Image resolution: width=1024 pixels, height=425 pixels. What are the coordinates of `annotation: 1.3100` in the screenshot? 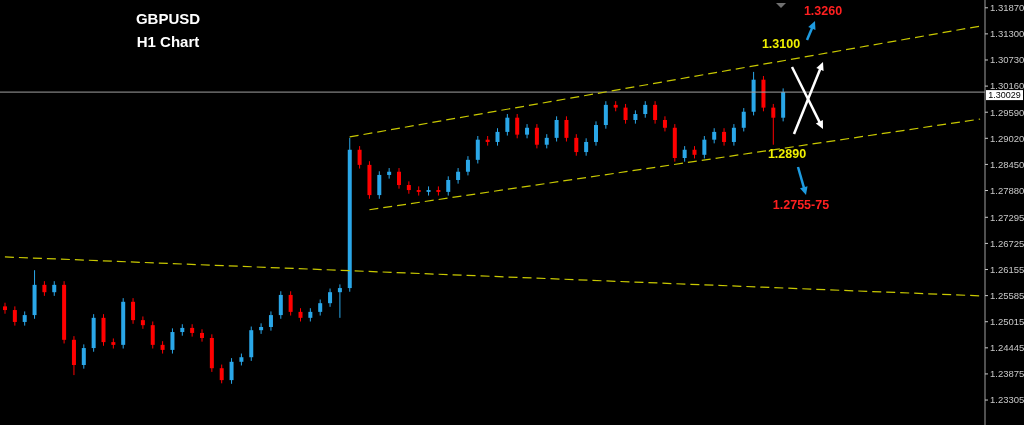 It's located at (781, 44).